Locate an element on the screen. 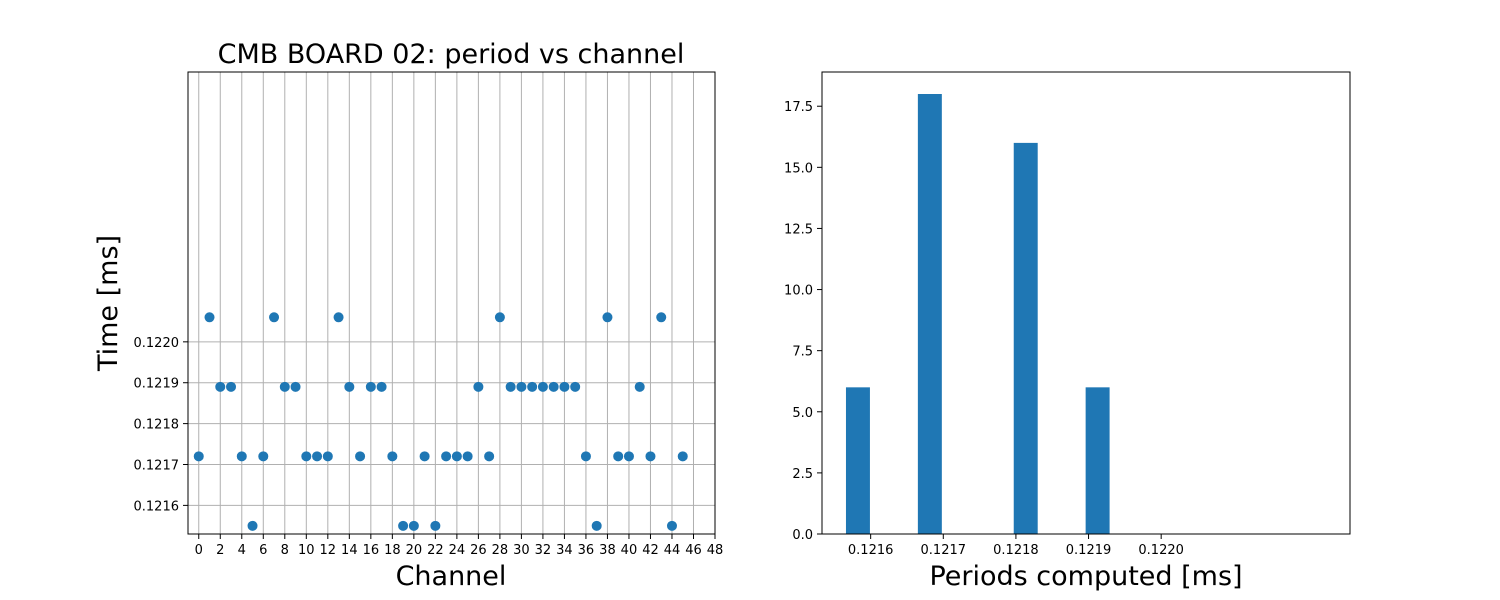 The height and width of the screenshot is (600, 1500). y-tick-label: 17.5 is located at coordinates (798, 107).